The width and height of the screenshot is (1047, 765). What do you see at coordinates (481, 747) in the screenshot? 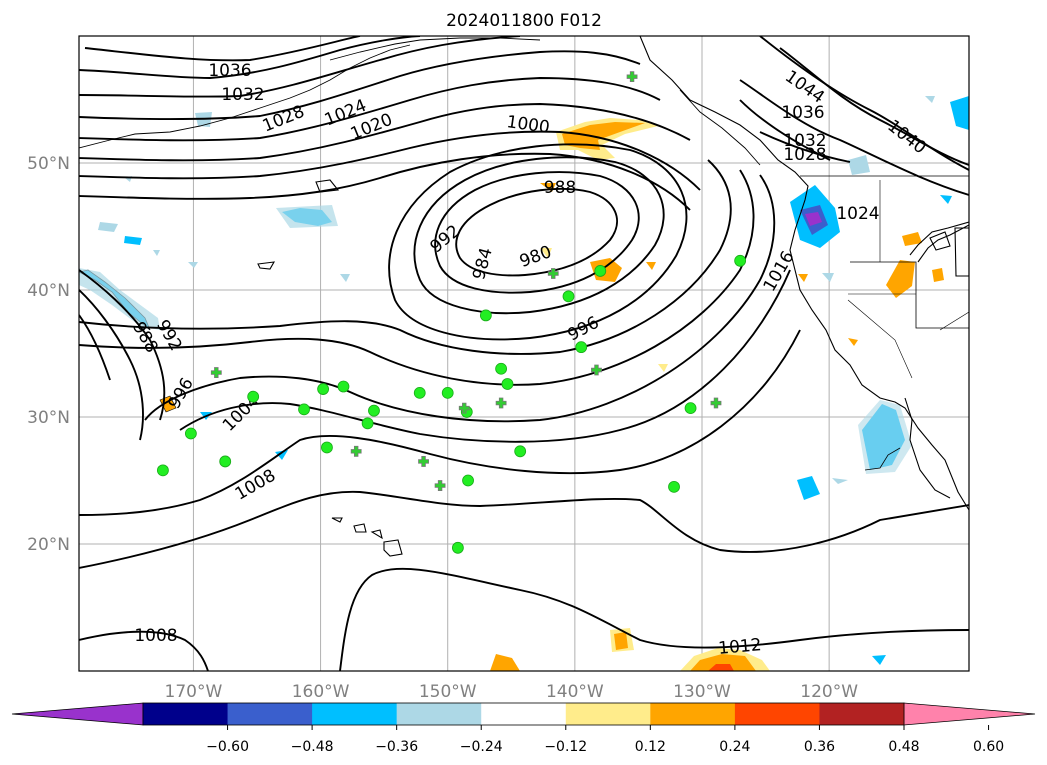
I see `colorbar-tick-label: −0.24` at bounding box center [481, 747].